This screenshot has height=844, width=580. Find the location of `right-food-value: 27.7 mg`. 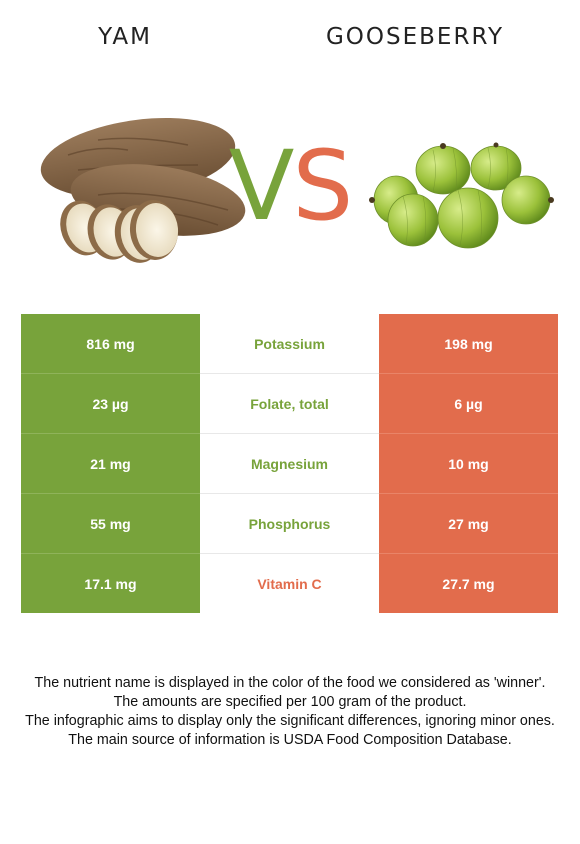

right-food-value: 27.7 mg is located at coordinates (468, 583).